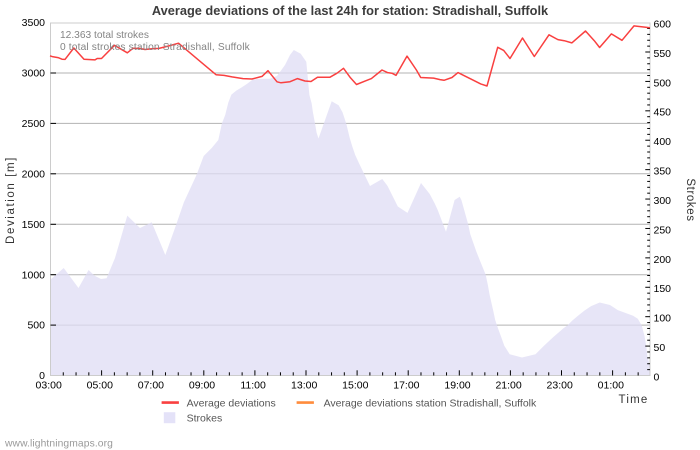 Image resolution: width=700 pixels, height=450 pixels. I want to click on svg-text: 350, so click(663, 171).